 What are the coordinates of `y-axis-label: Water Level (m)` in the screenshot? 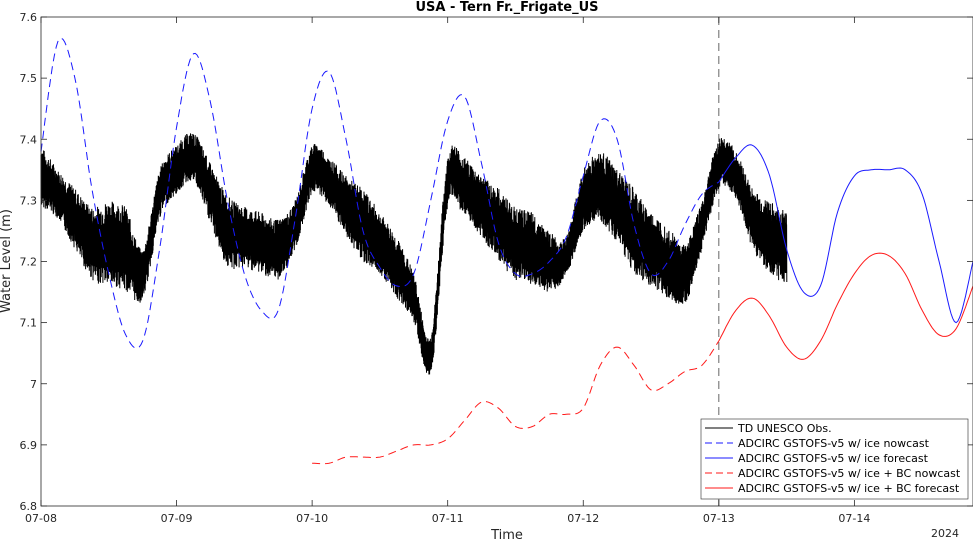 It's located at (7, 261).